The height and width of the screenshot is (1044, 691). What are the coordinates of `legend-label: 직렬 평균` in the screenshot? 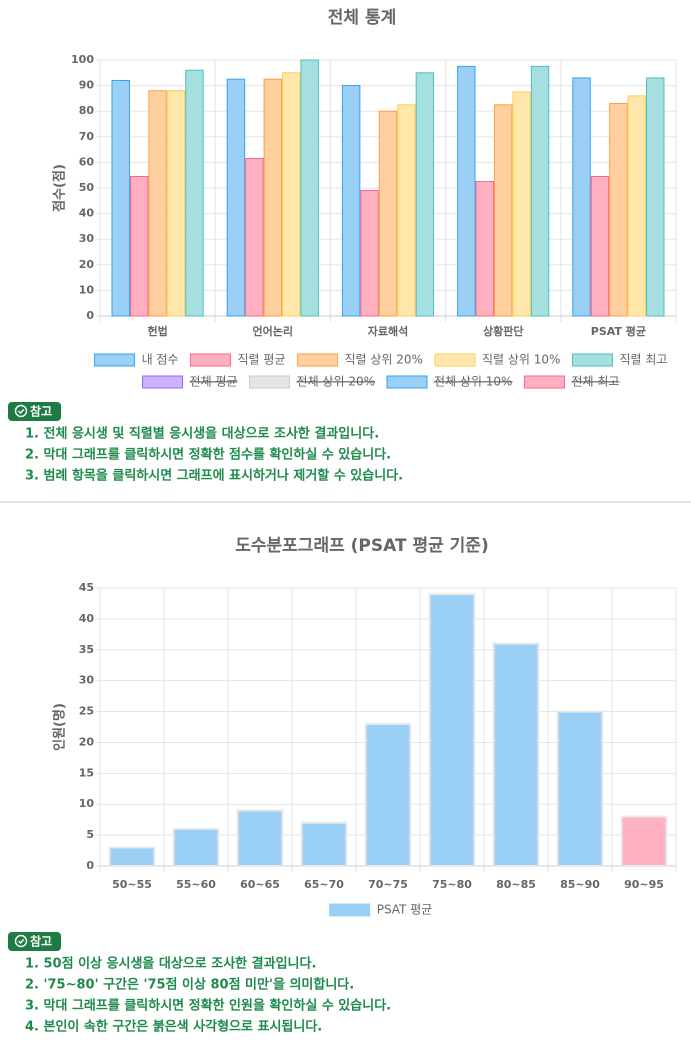 It's located at (262, 360).